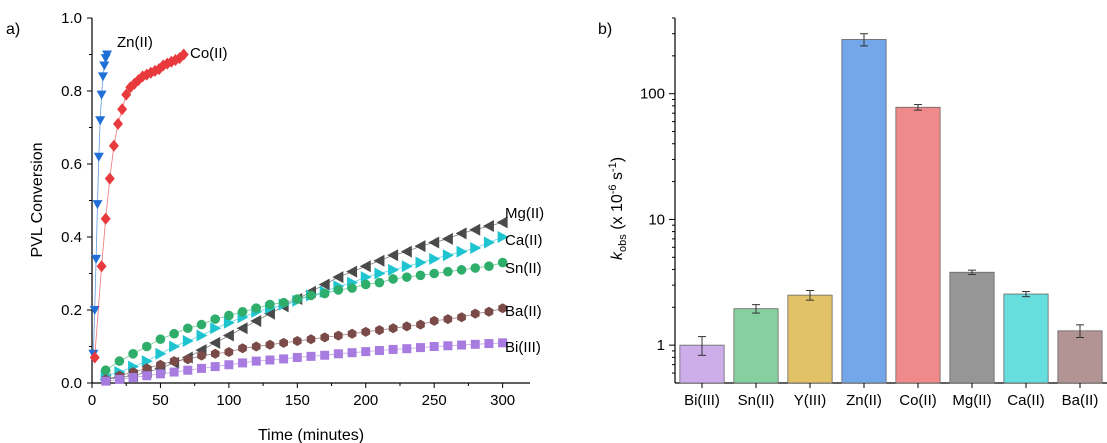 The height and width of the screenshot is (443, 1107). What do you see at coordinates (661, 345) in the screenshot?
I see `panel-b-y-tick-label: 1` at bounding box center [661, 345].